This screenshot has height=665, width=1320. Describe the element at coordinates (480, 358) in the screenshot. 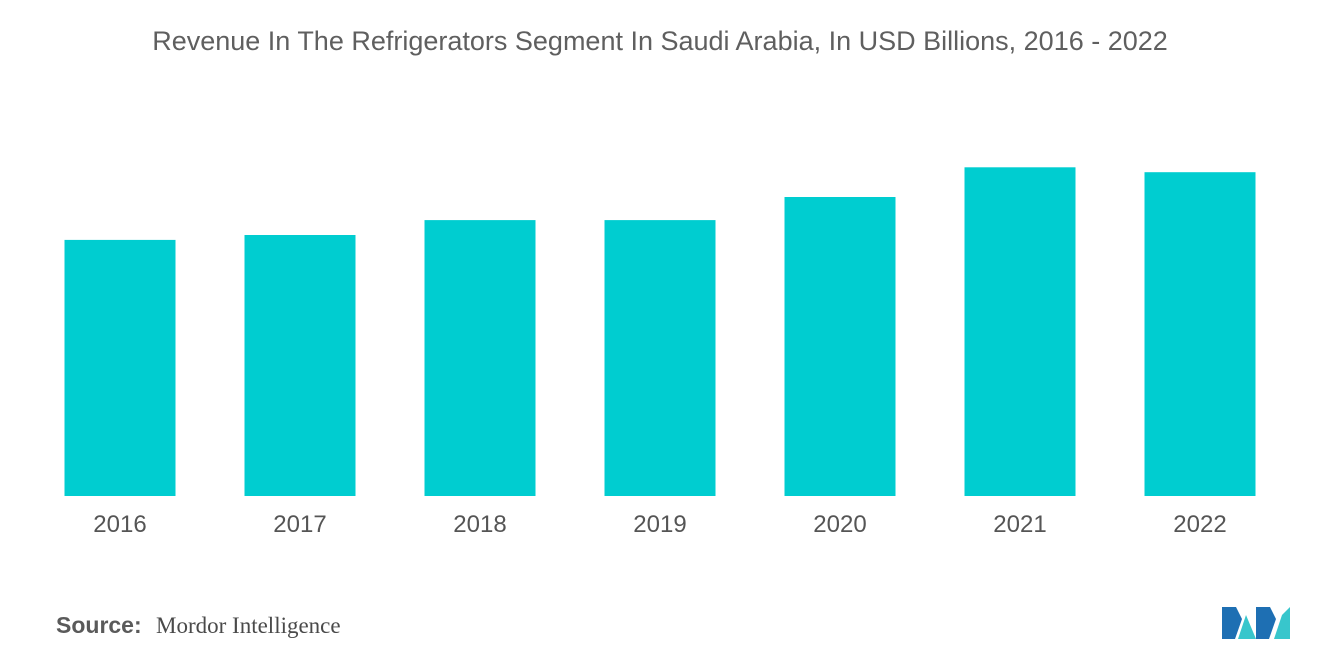

I see `bar-2018` at that location.